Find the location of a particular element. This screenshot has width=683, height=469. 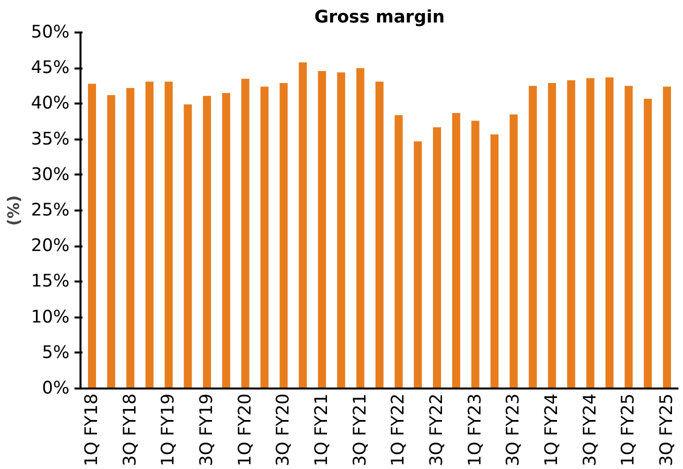

x-tick-label: 3Q FY25 is located at coordinates (667, 429).